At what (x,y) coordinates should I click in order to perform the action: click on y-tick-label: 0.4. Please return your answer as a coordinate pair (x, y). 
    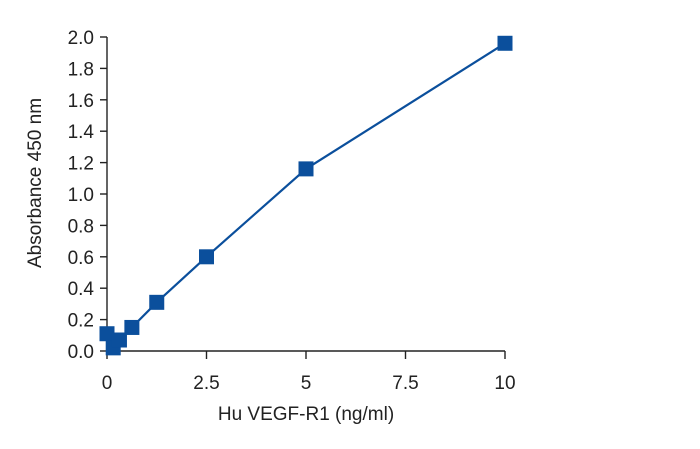
    Looking at the image, I should click on (81, 289).